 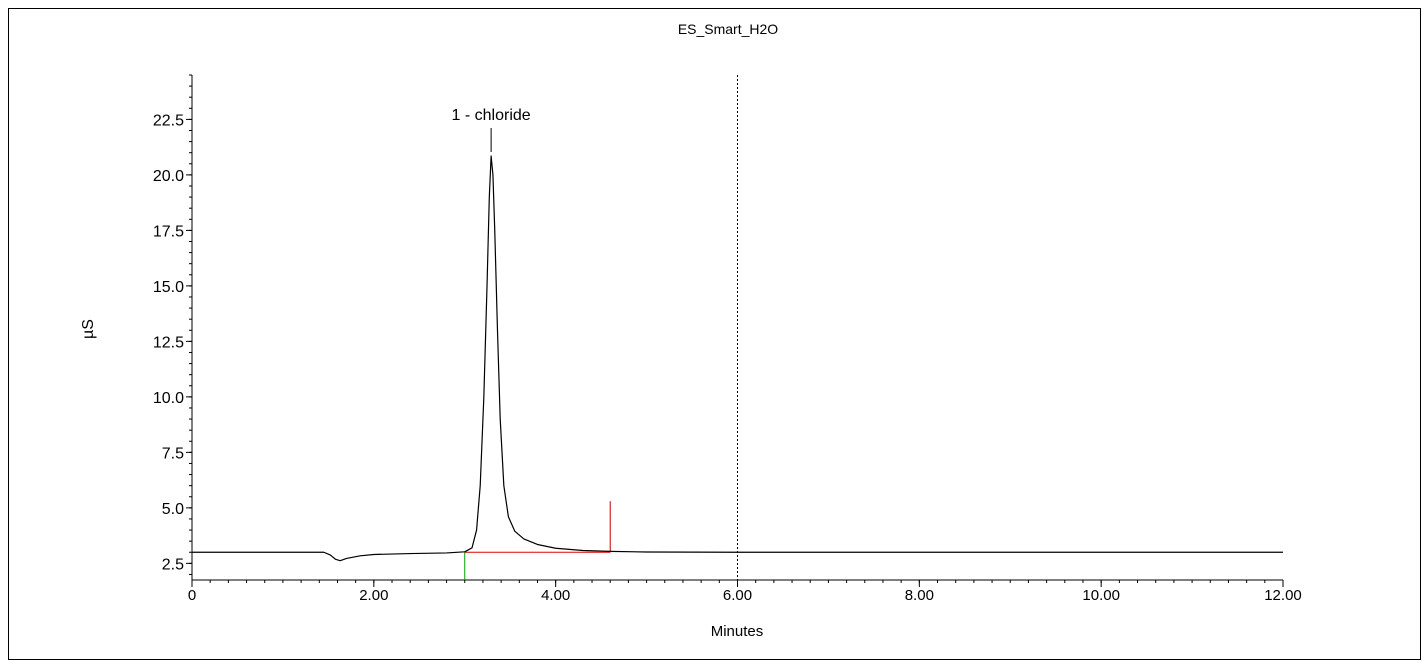 I want to click on peak-label: 1 - chloride, so click(x=491, y=115).